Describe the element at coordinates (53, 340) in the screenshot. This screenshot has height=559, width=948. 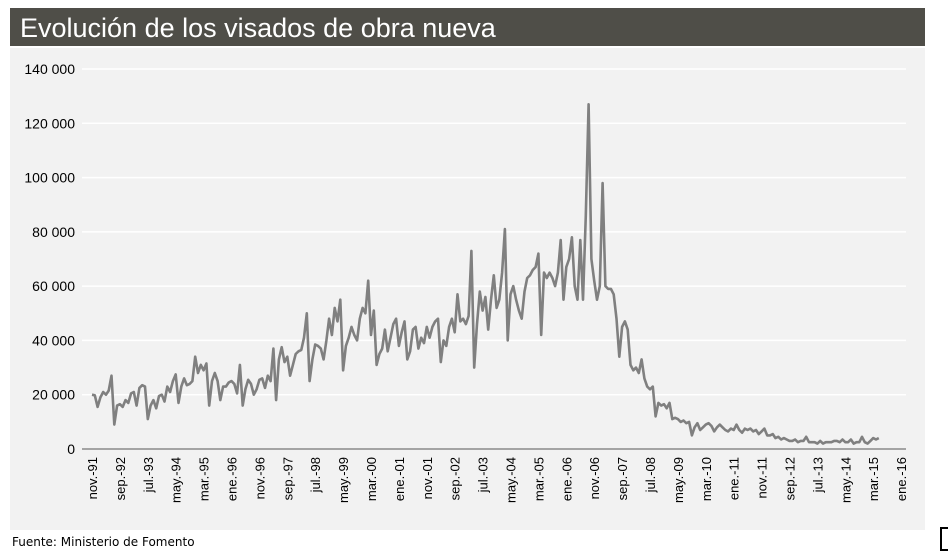
I see `y-tick-label: 40 000` at that location.